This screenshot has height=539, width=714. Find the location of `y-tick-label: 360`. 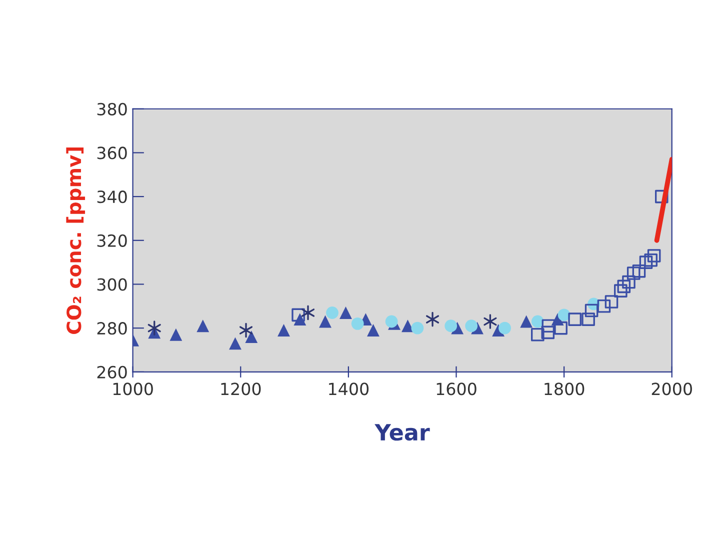

y-tick-label: 360 is located at coordinates (112, 153).